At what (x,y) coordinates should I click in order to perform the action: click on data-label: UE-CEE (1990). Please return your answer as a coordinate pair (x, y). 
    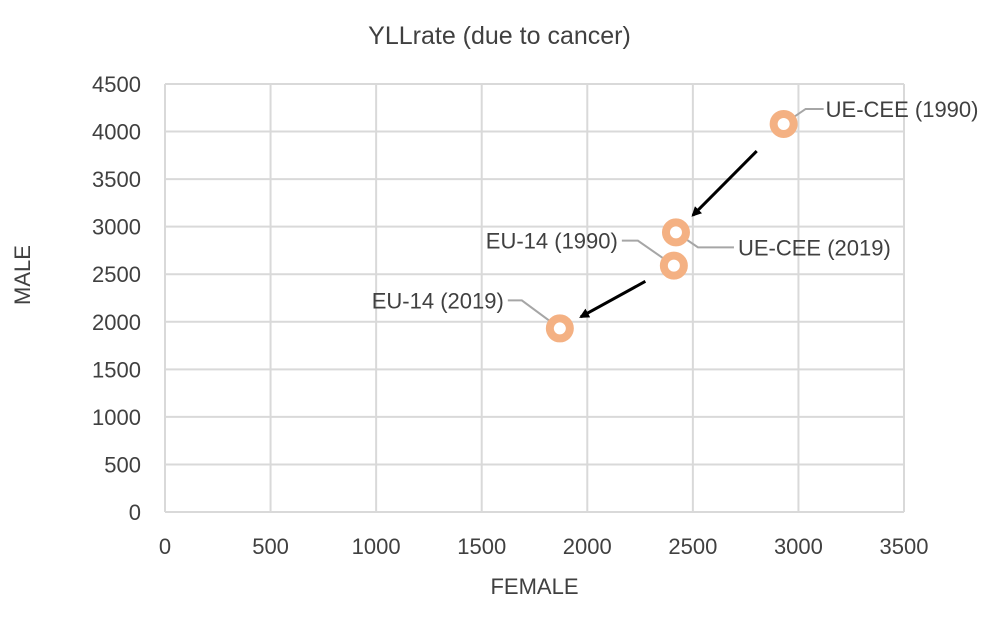
    Looking at the image, I should click on (902, 109).